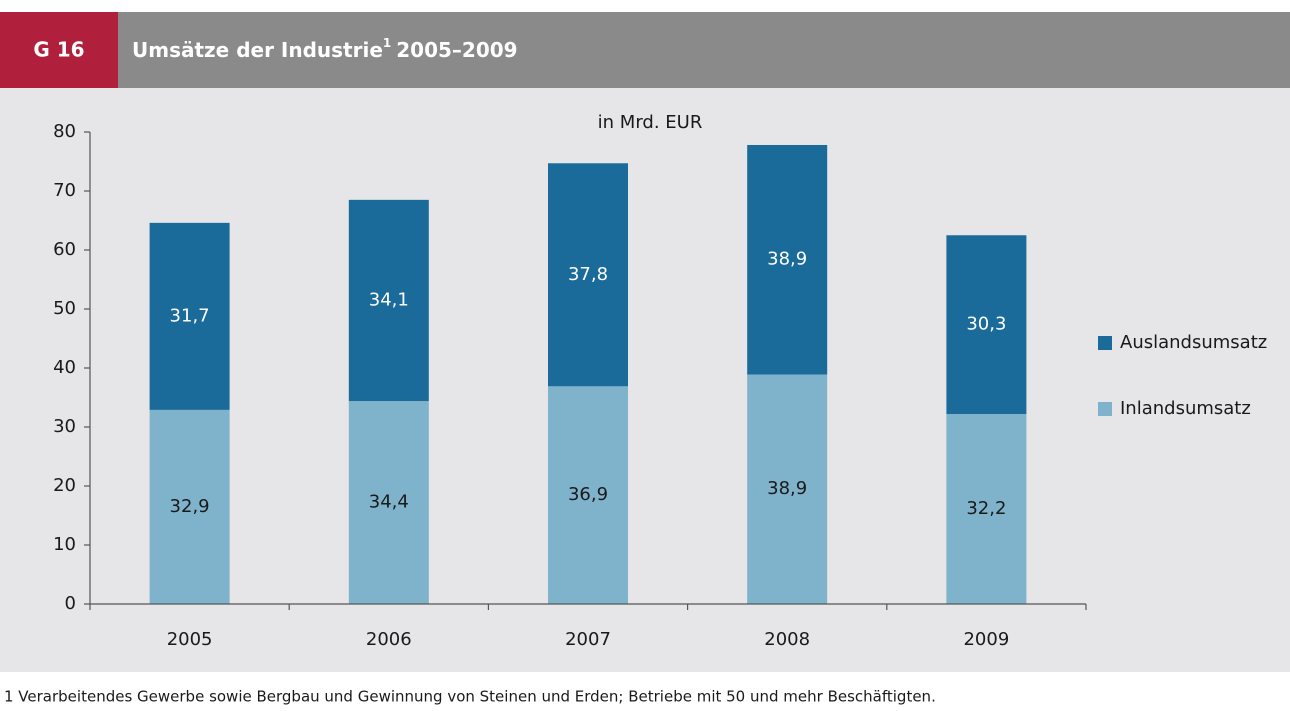  Describe the element at coordinates (1185, 408) in the screenshot. I see `legend-label: Inlandsumsatz` at that location.